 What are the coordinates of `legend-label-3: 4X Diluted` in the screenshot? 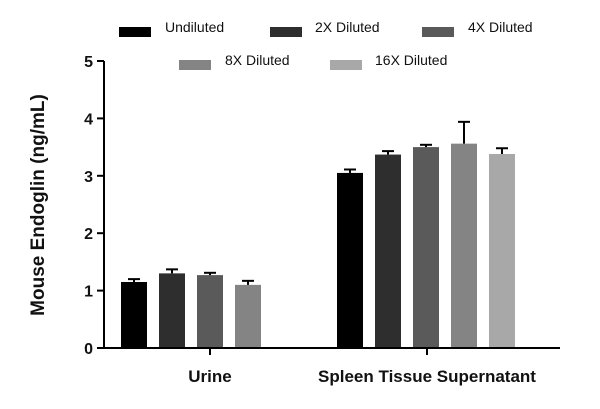 It's located at (500, 27).